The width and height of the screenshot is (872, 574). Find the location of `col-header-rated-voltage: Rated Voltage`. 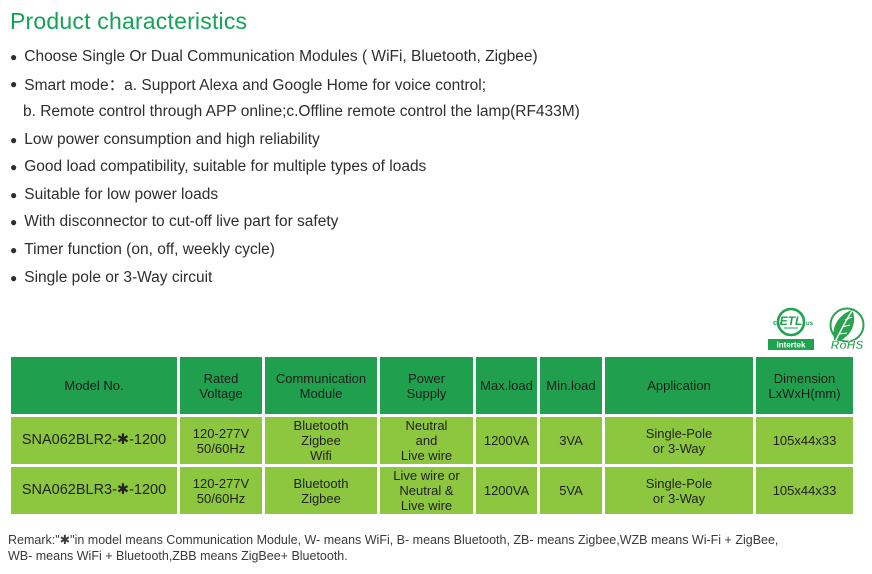

col-header-rated-voltage: Rated Voltage is located at coordinates (221, 385).